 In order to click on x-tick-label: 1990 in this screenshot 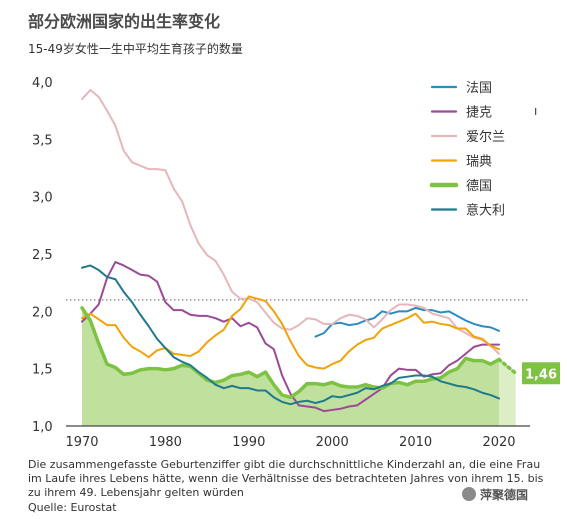, I will do `click(248, 442)`.